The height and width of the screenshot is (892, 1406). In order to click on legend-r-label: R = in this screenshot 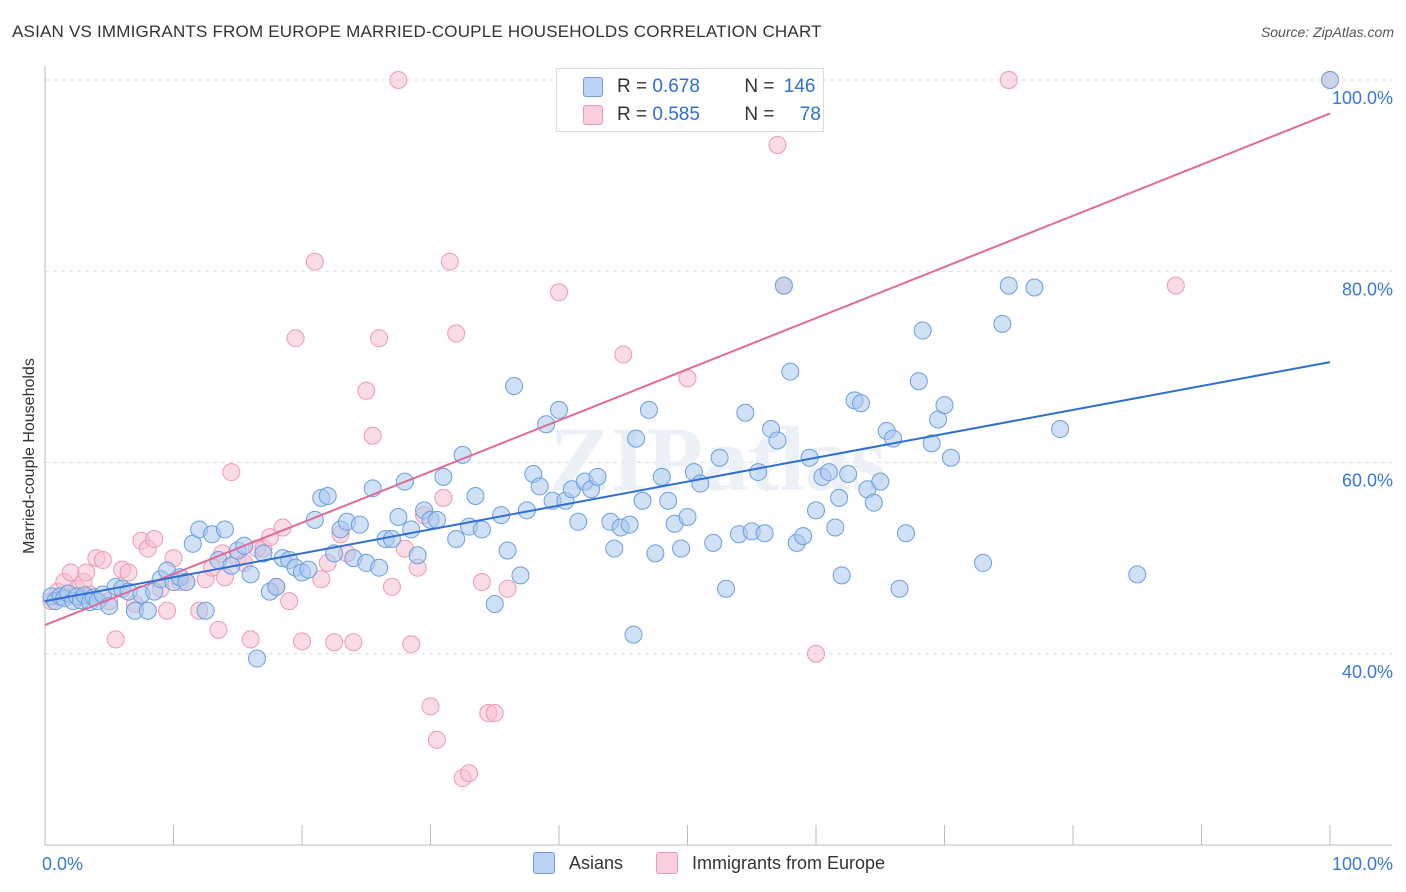, I will do `click(632, 114)`.